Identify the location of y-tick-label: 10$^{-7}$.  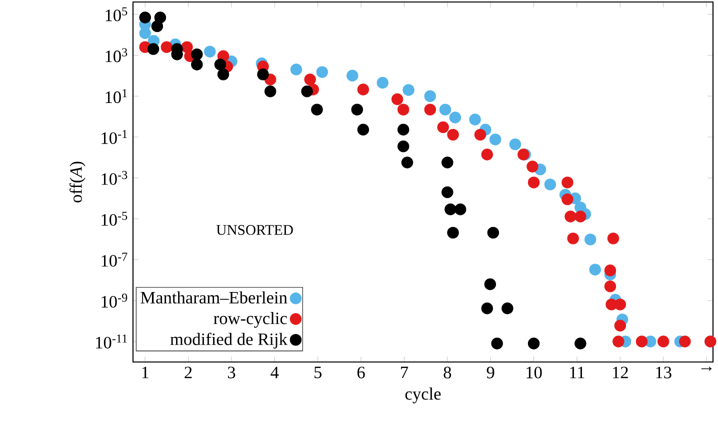
(115, 259).